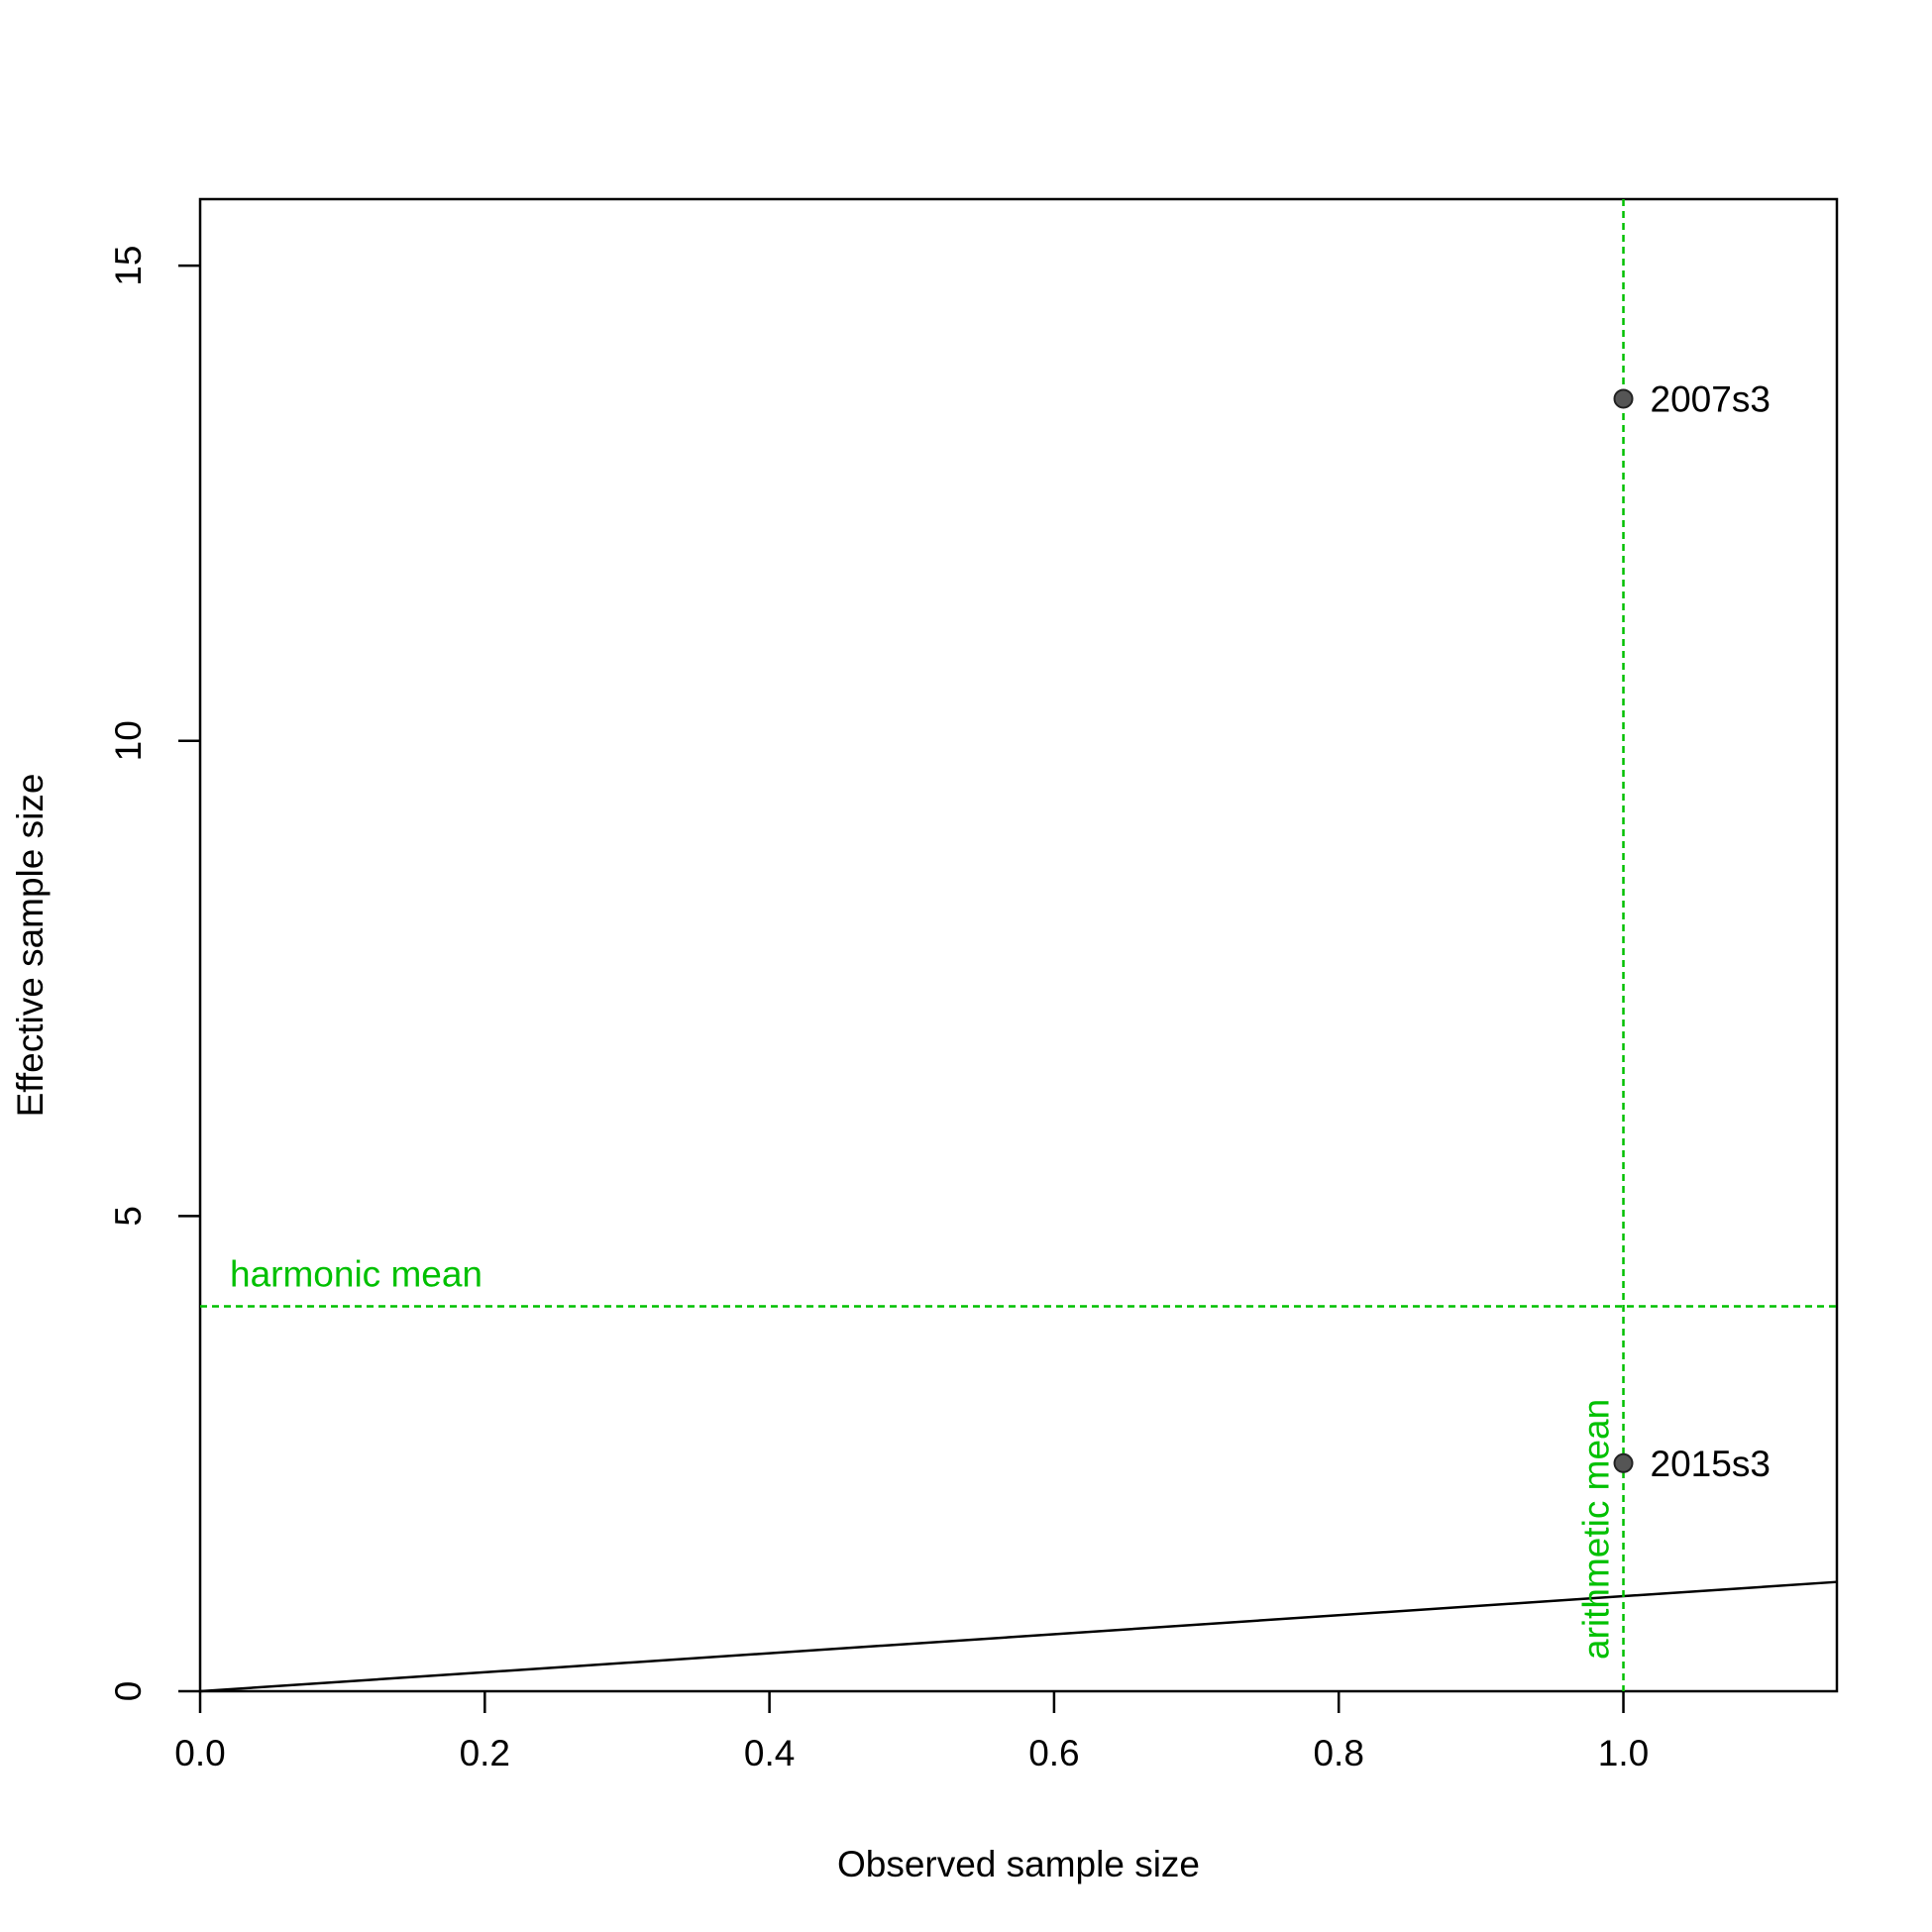  What do you see at coordinates (200, 1753) in the screenshot?
I see `x-tick-label: 0.0` at bounding box center [200, 1753].